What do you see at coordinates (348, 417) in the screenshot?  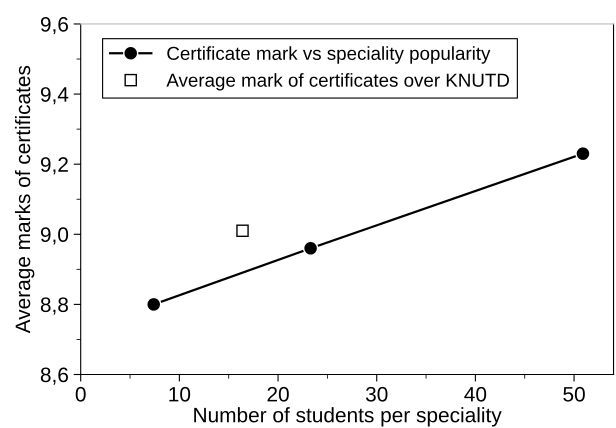 I see `x-axis-title: Number of students per speciality` at bounding box center [348, 417].